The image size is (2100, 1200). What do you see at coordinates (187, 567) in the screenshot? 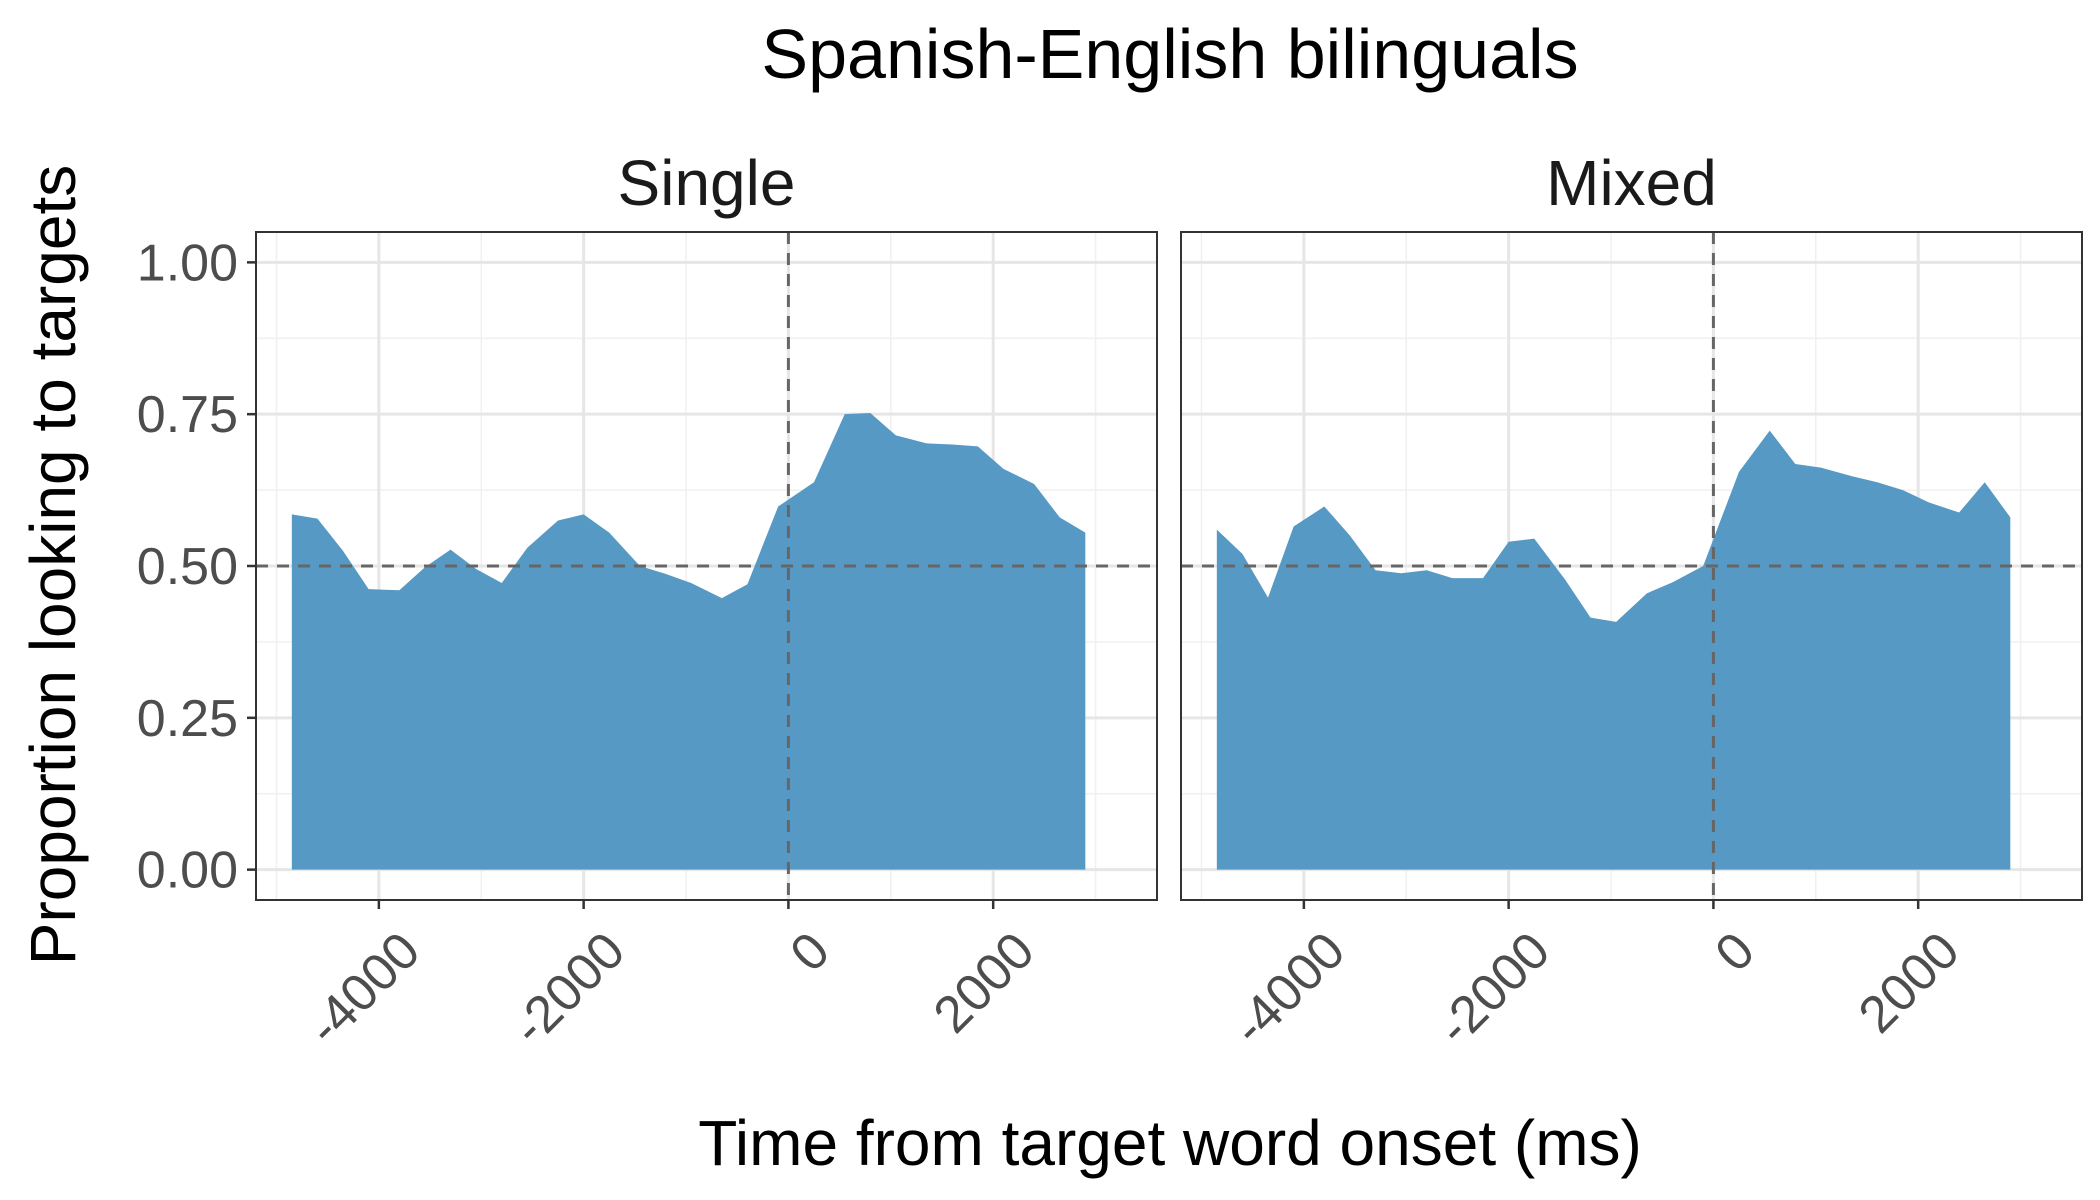
I see `y-tick-label: 0.50` at bounding box center [187, 567].